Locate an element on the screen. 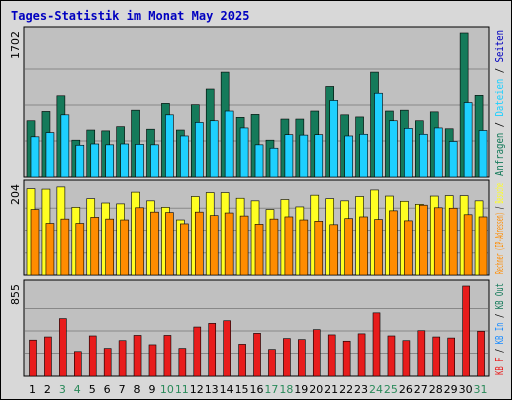  legend-part: KB F is located at coordinates (499, 366).